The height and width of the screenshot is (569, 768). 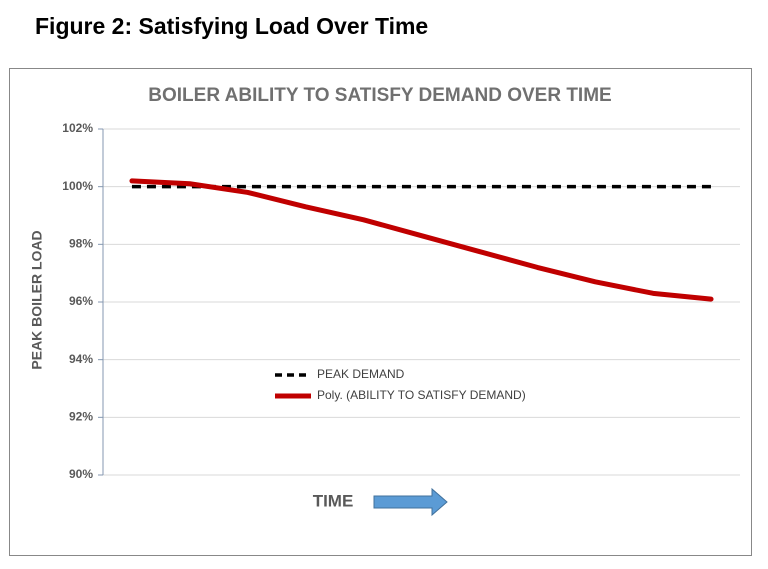 What do you see at coordinates (361, 374) in the screenshot?
I see `legend-label: PEAK DEMAND` at bounding box center [361, 374].